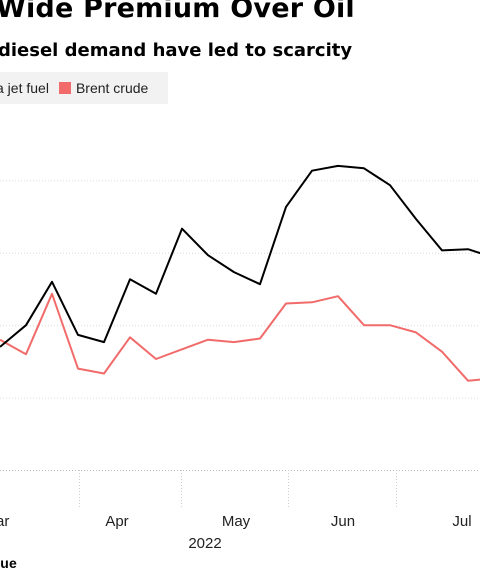 This screenshot has width=480, height=576. What do you see at coordinates (236, 521) in the screenshot?
I see `x-tick-label: May` at bounding box center [236, 521].